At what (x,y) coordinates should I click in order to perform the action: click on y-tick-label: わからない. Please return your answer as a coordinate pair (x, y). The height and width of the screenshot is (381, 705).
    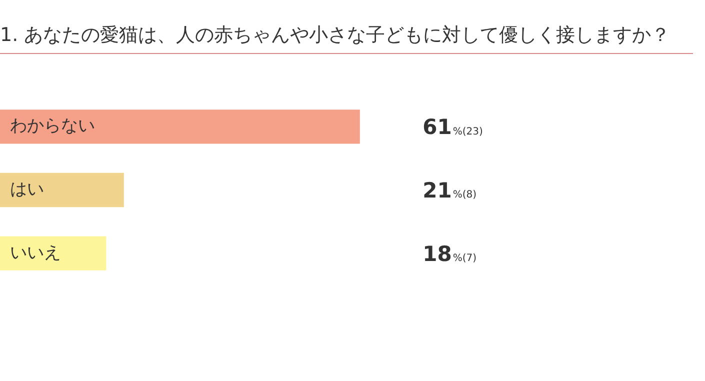
    Looking at the image, I should click on (52, 126).